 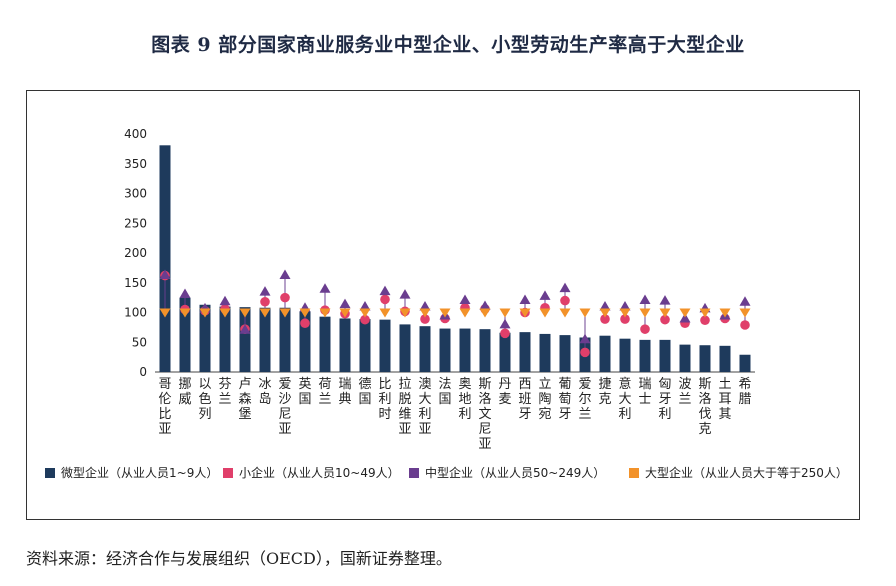 What do you see at coordinates (464, 399) in the screenshot?
I see `x-tick-label: 奥地利` at bounding box center [464, 399].